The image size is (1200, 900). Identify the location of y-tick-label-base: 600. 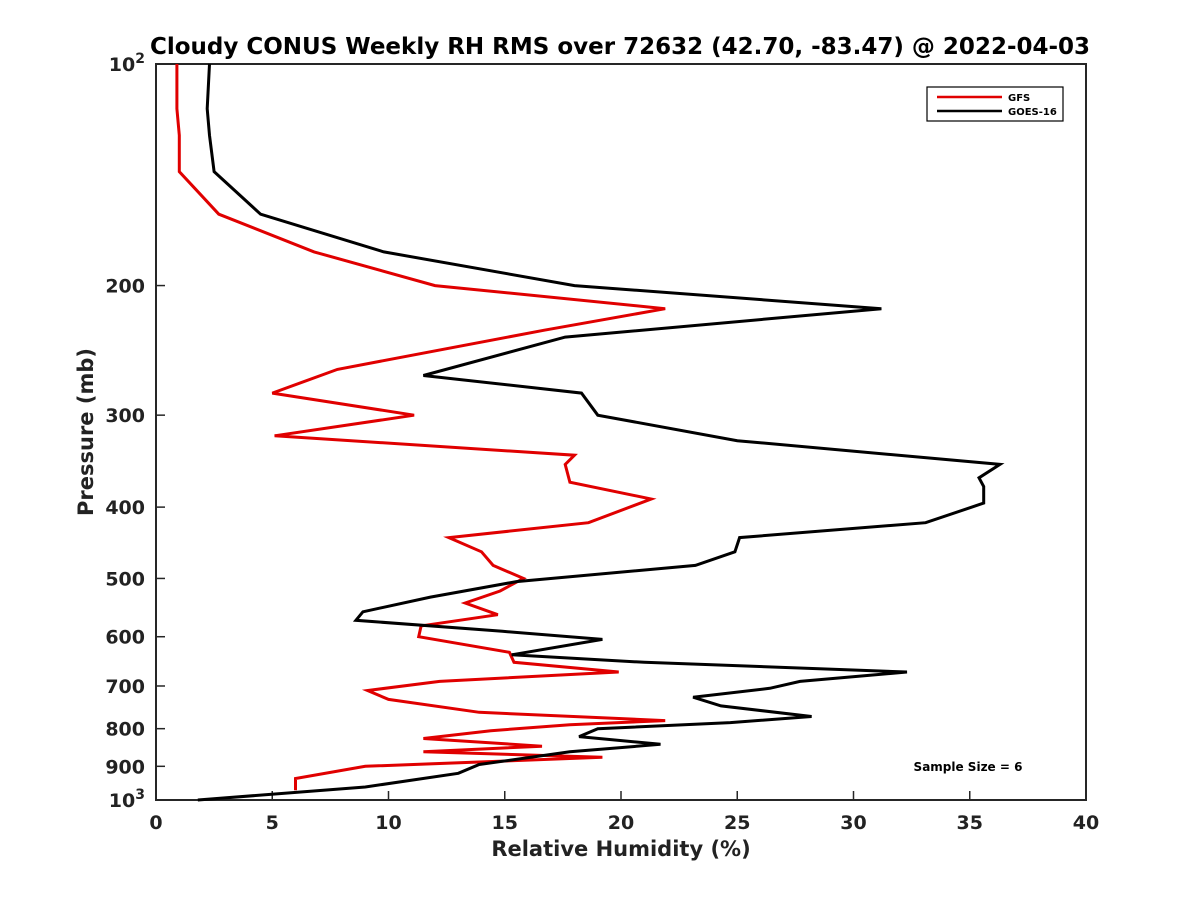
(125, 638).